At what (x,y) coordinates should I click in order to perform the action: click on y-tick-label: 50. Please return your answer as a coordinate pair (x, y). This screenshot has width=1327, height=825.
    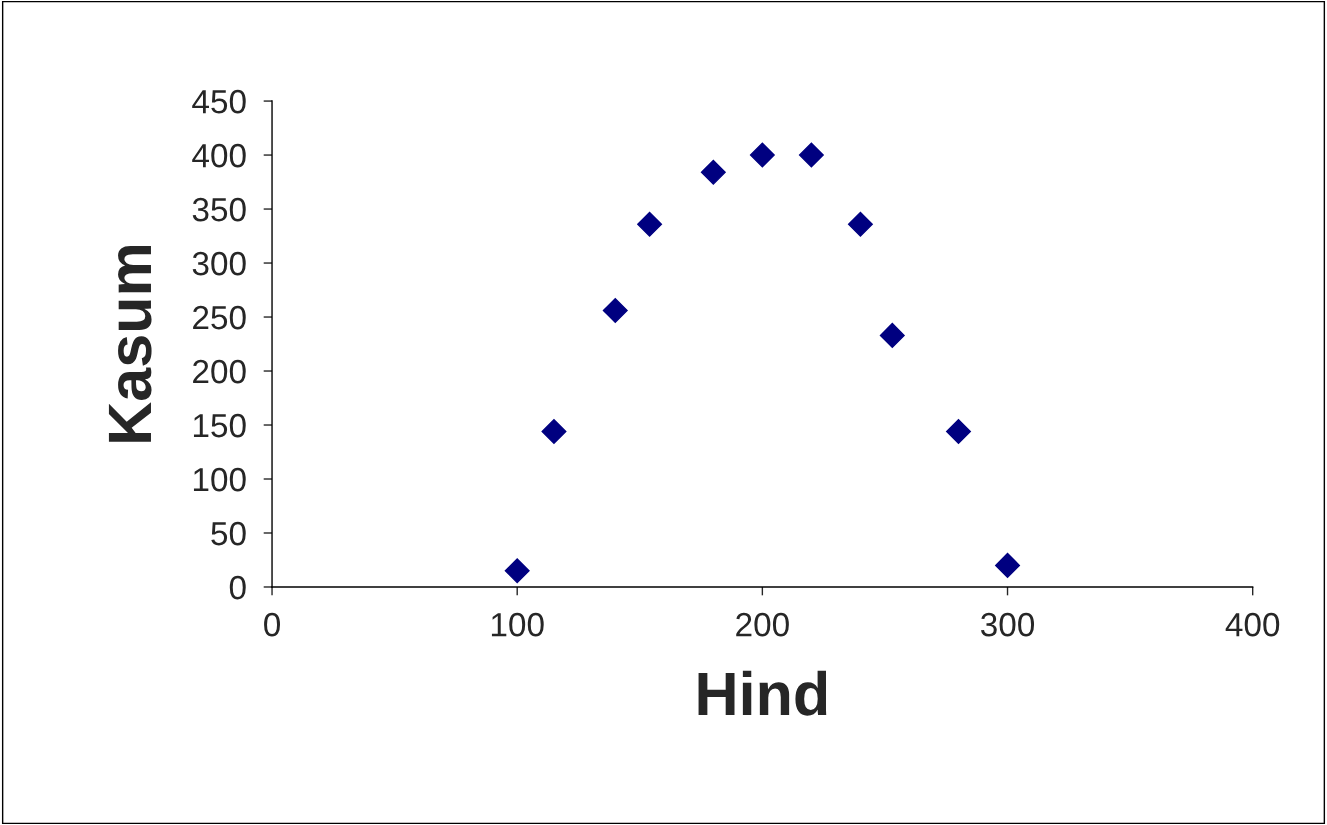
    Looking at the image, I should click on (228, 533).